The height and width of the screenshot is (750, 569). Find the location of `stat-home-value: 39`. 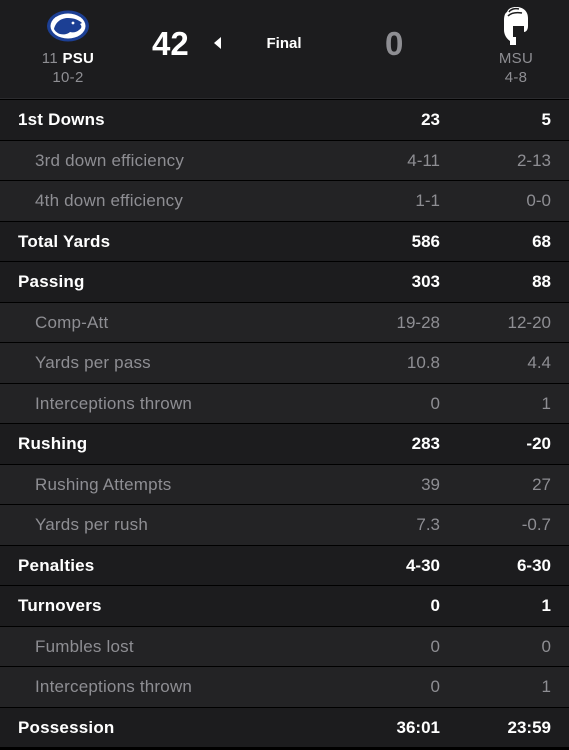

stat-home-value: 39 is located at coordinates (430, 484).